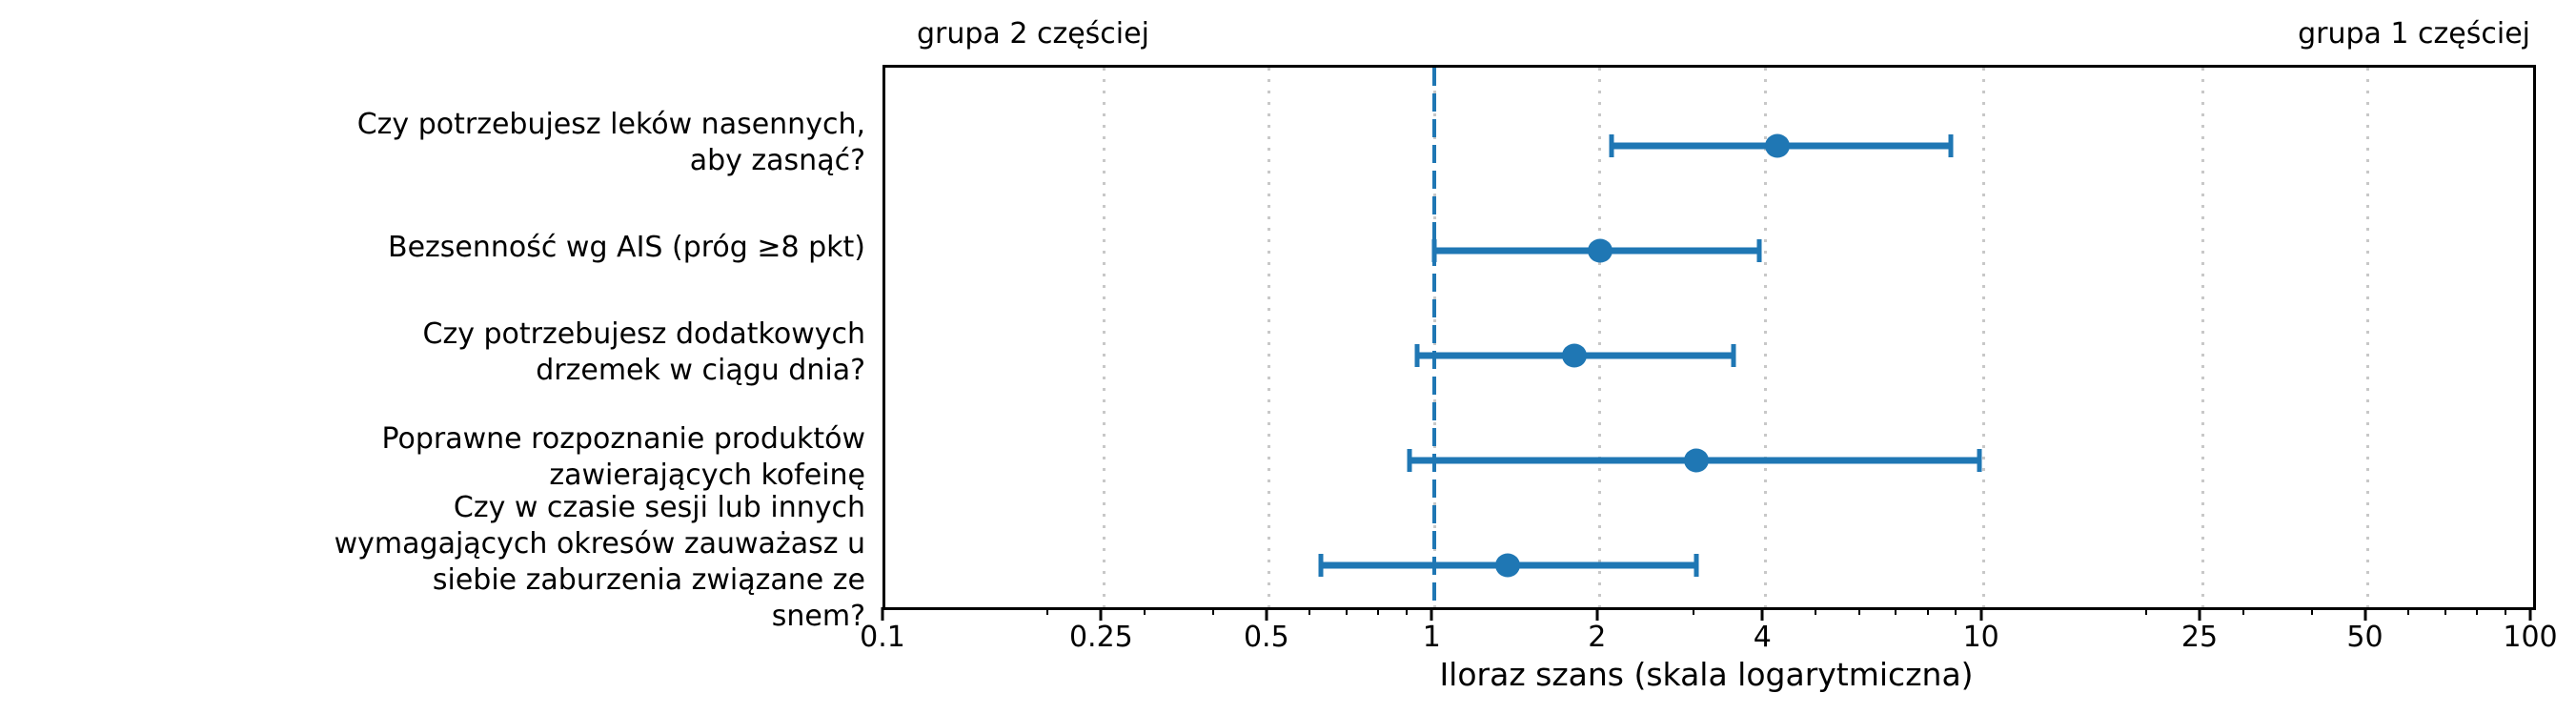  I want to click on x-tick-label: 2, so click(1597, 637).